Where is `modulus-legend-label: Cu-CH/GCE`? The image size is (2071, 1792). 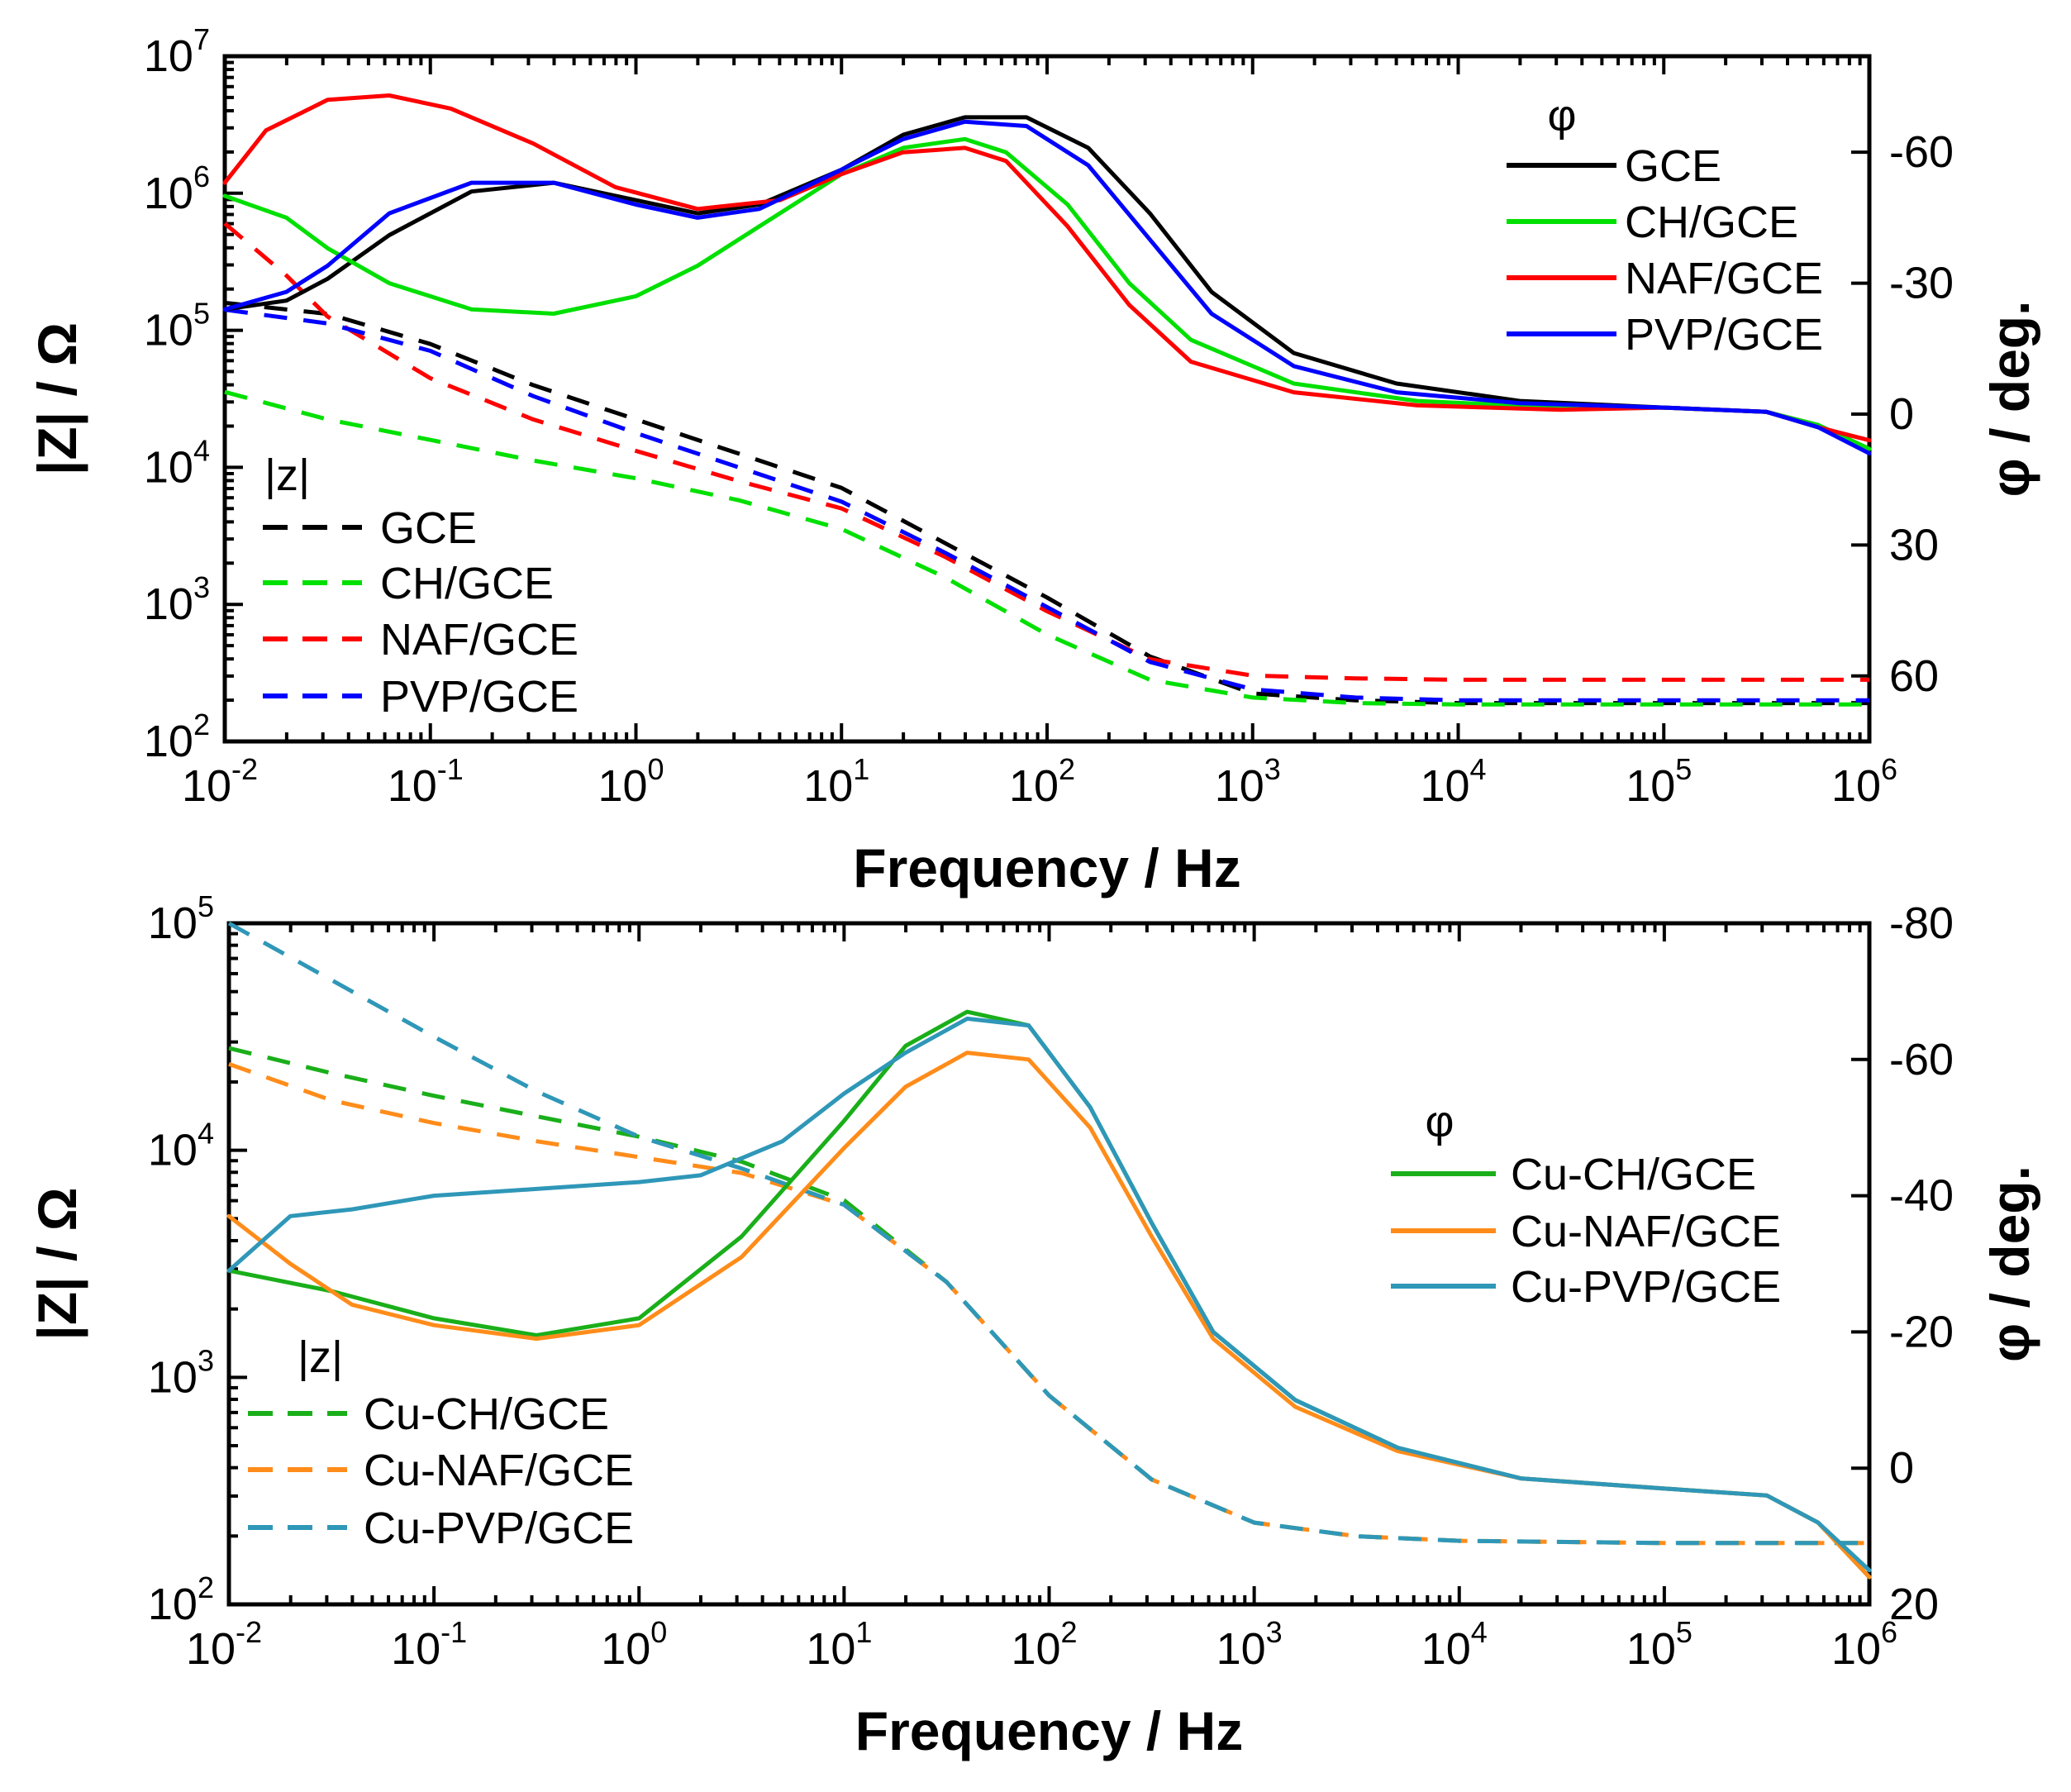
modulus-legend-label: Cu-CH/GCE is located at coordinates (486, 1414).